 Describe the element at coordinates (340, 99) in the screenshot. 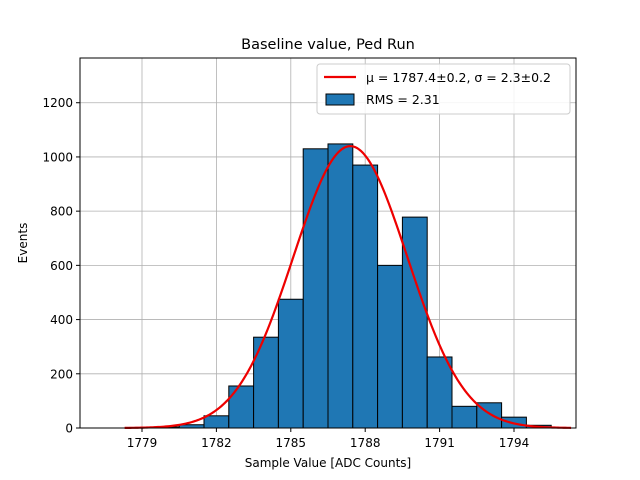

I see `legend-hist-swatch` at that location.